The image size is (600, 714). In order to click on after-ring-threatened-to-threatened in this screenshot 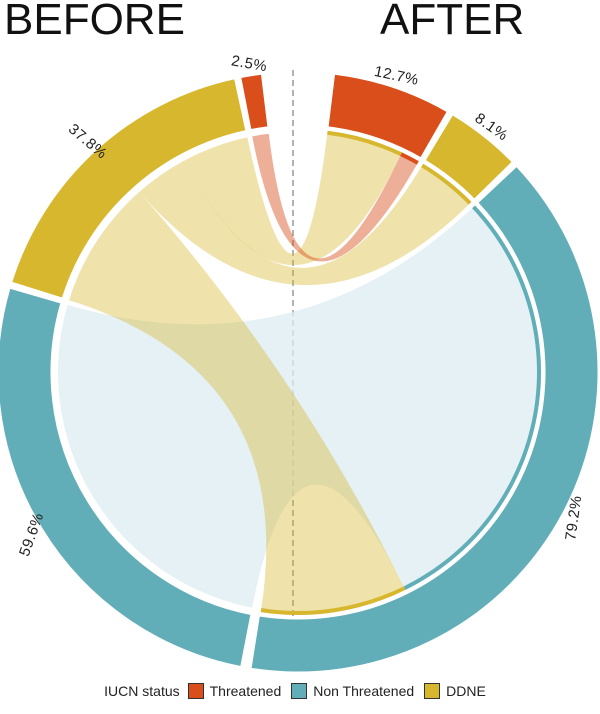, I will do `click(409, 158)`.